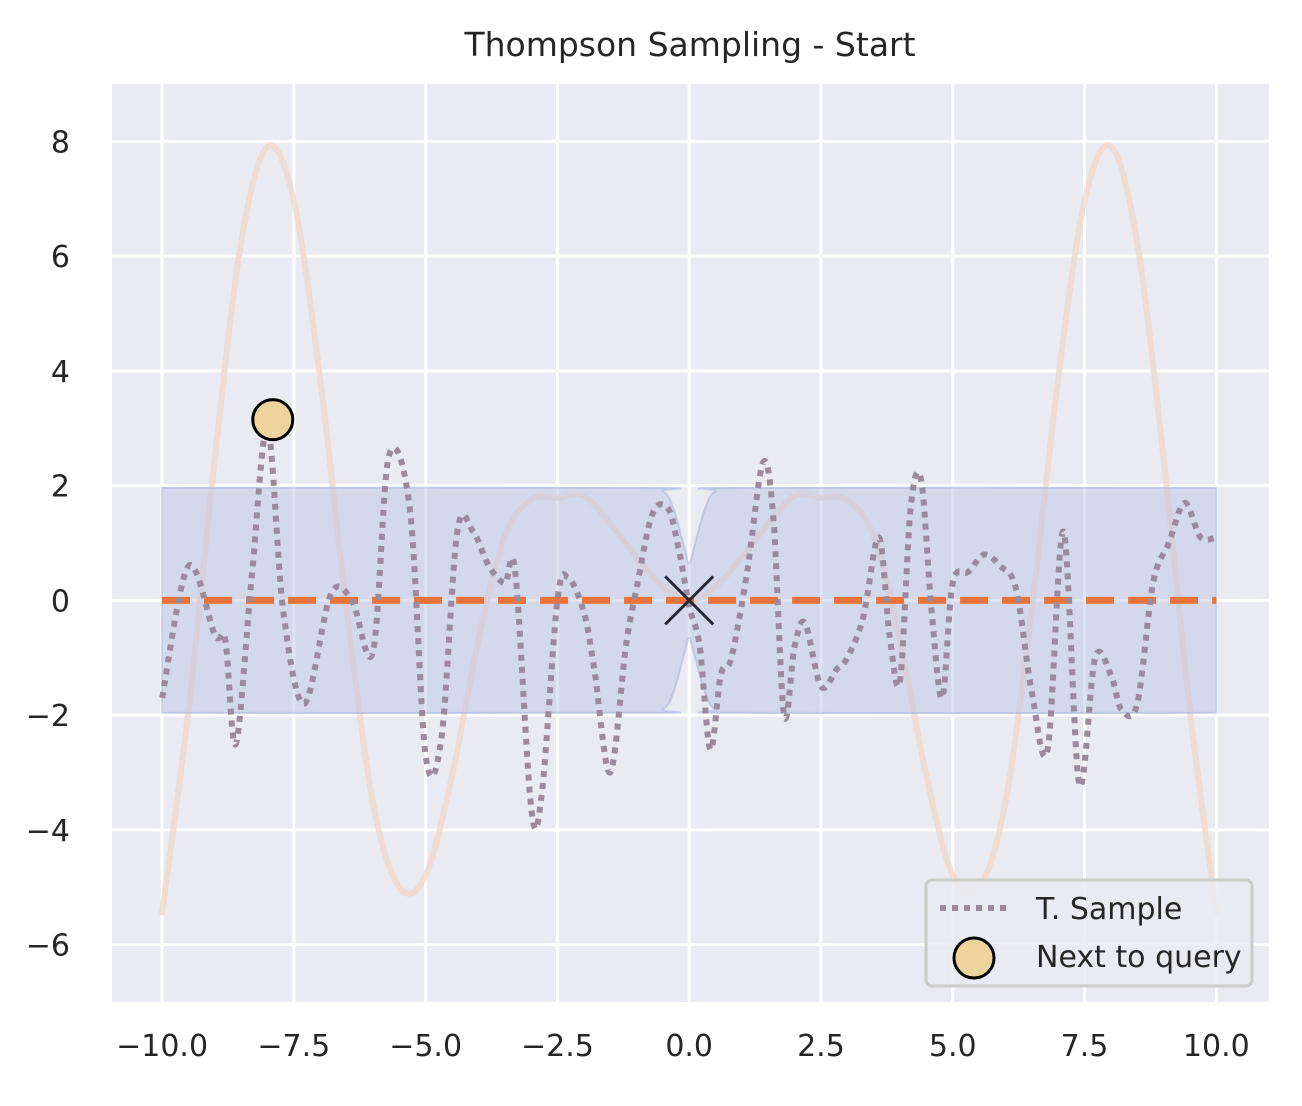 The width and height of the screenshot is (1302, 1106). What do you see at coordinates (689, 600) in the screenshot?
I see `observation-marker` at bounding box center [689, 600].